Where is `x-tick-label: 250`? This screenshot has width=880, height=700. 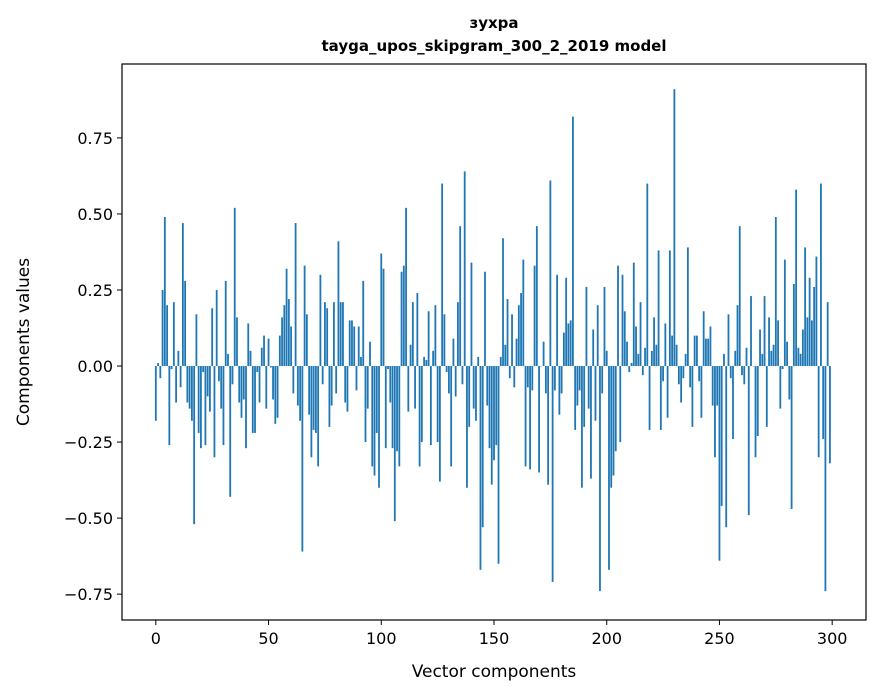 x-tick-label: 250 is located at coordinates (719, 638).